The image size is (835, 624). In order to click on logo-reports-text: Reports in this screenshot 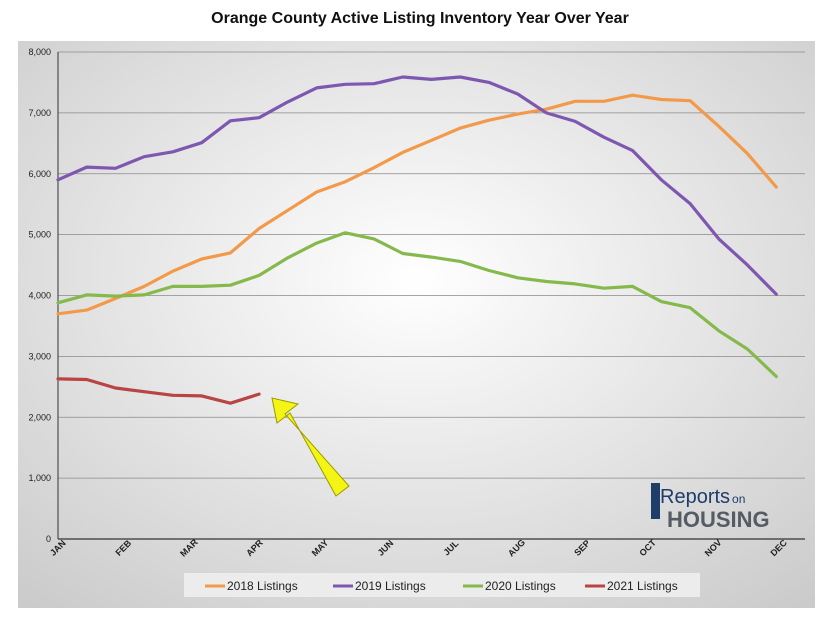, I will do `click(695, 497)`.